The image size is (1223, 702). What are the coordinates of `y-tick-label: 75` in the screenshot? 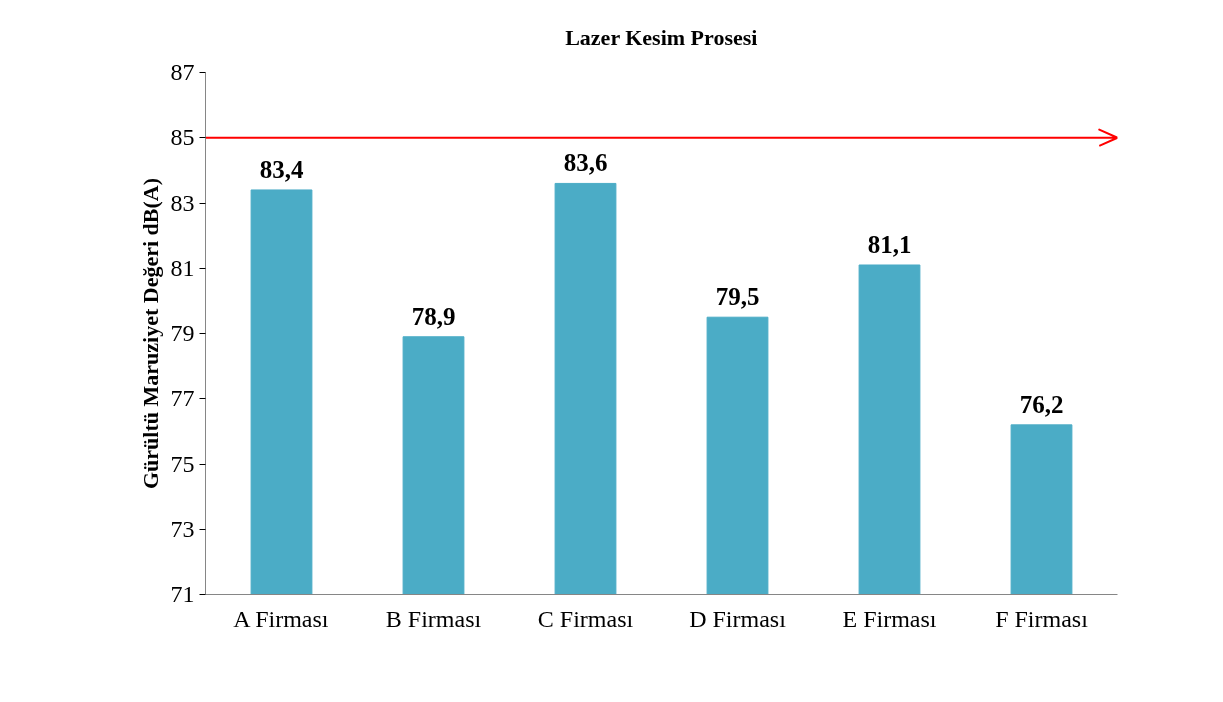 It's located at (182, 463).